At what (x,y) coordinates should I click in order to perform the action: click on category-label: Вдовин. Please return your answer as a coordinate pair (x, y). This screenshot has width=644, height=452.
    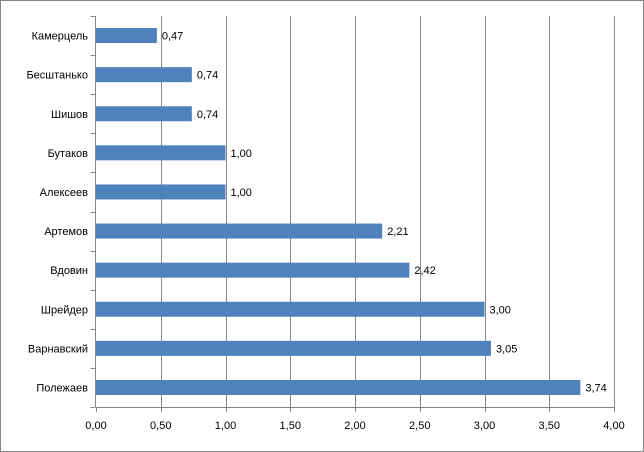
    Looking at the image, I should click on (69, 271).